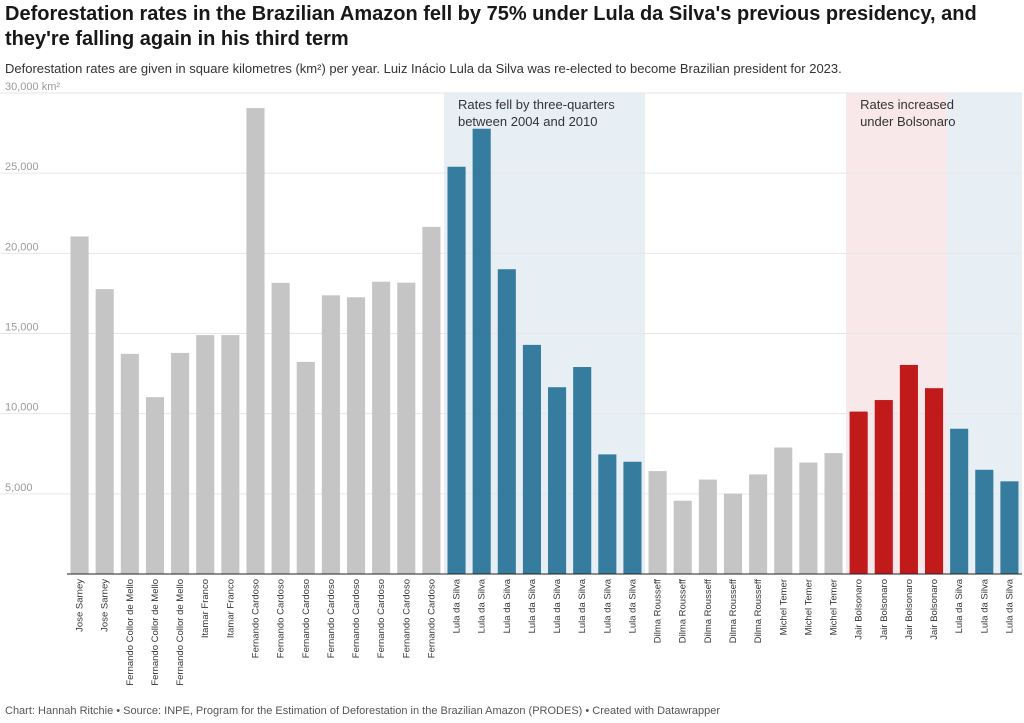 The height and width of the screenshot is (723, 1024). I want to click on y-tick-label: 15,000, so click(22, 328).